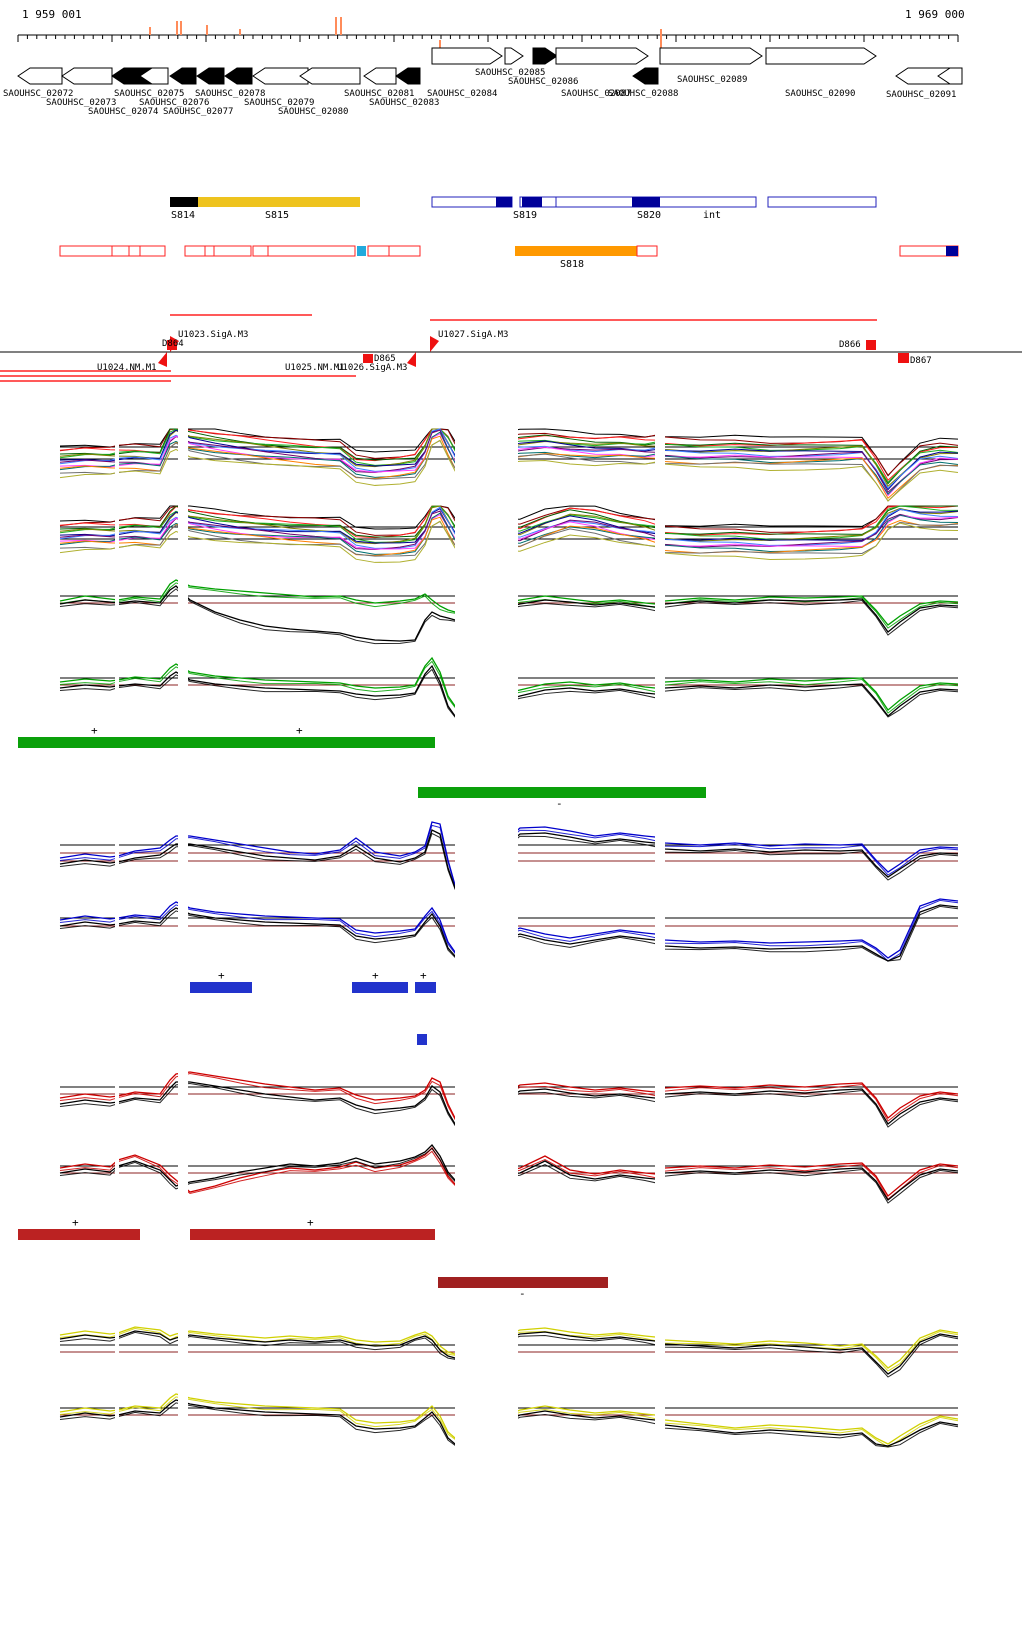 This screenshot has width=1024, height=1640. I want to click on gene-label: SAOUHSC_02085, so click(510, 73).